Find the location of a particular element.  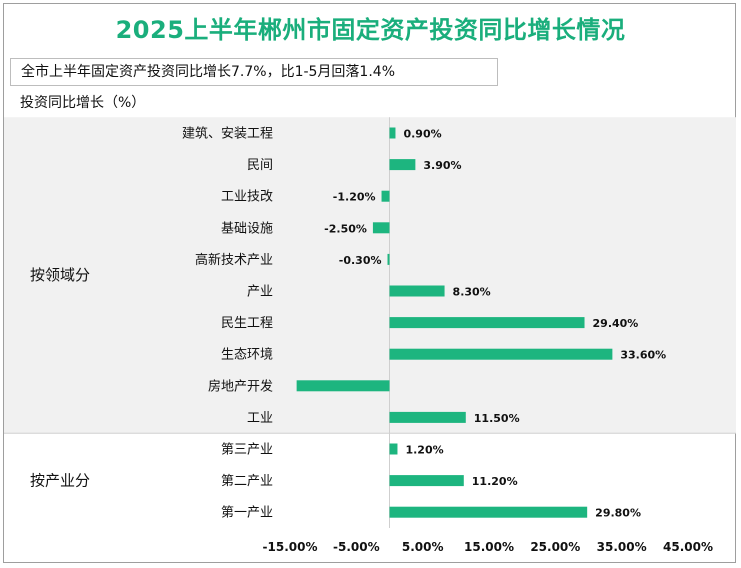

category-label: 民间 is located at coordinates (260, 165).